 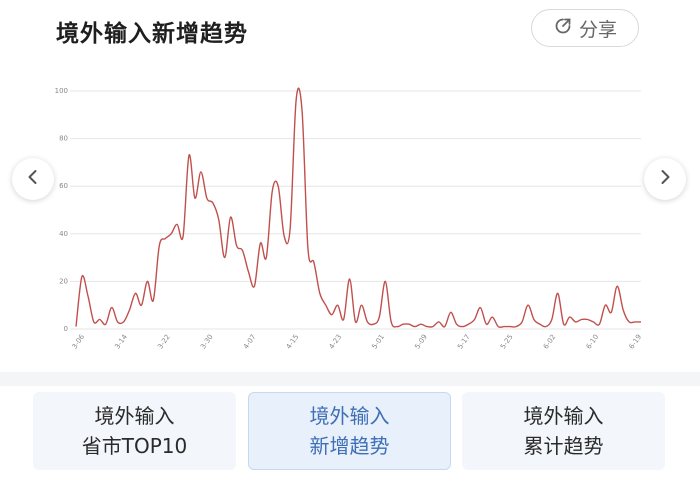 I want to click on tab-label-line2: 累计趋势, so click(x=563, y=446).